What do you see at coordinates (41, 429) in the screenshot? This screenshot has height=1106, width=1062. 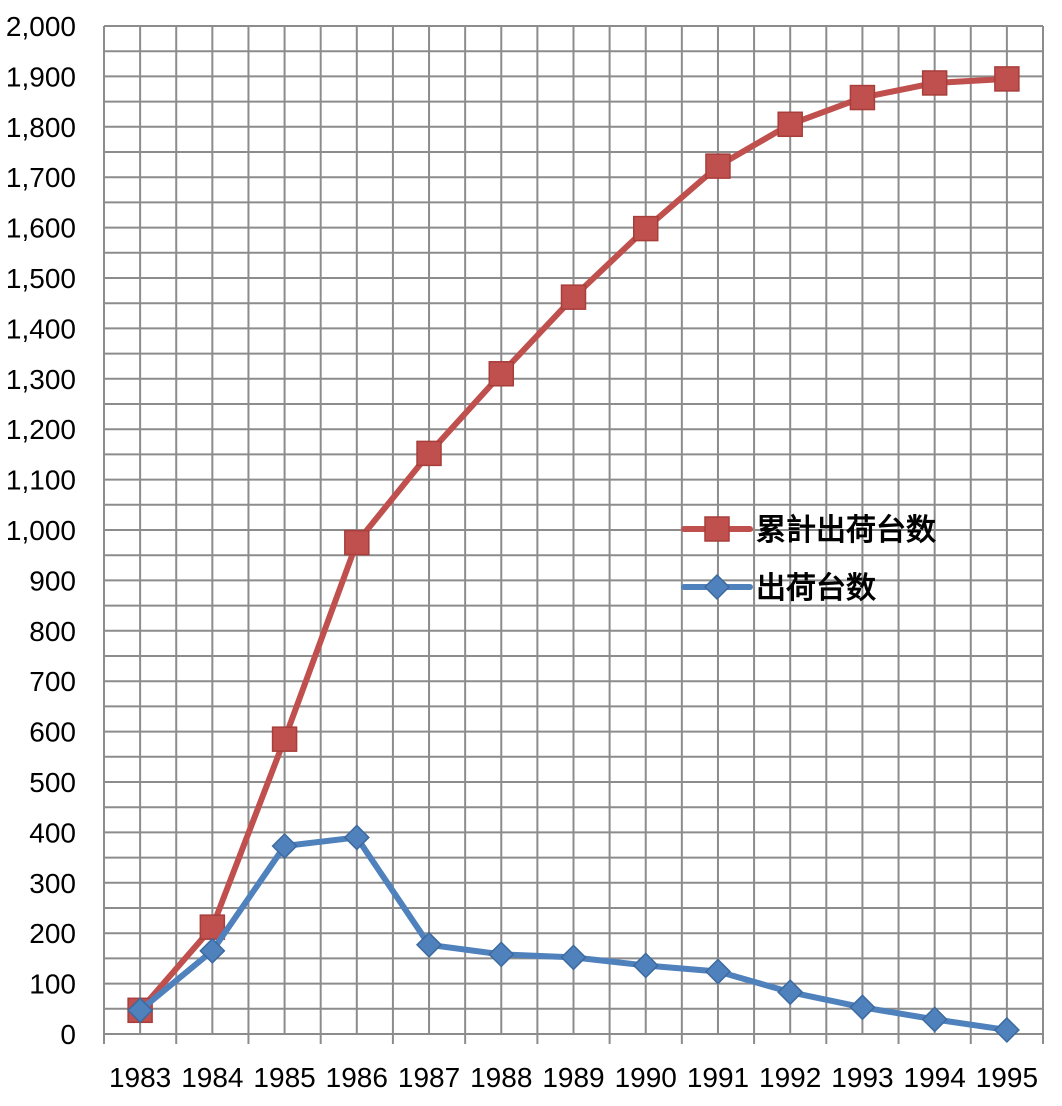 I see `y-tick-label: 1,200` at bounding box center [41, 429].